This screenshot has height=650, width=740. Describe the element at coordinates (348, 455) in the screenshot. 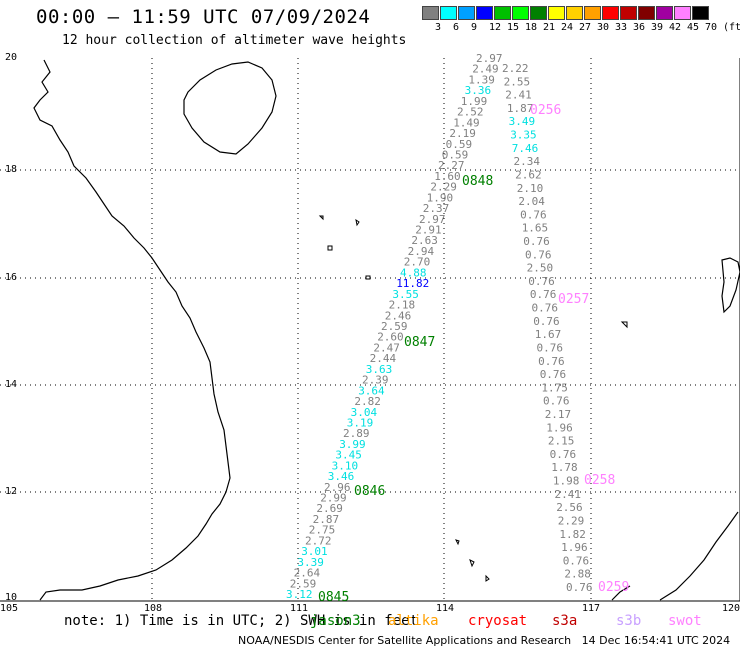

I see `swh-value: 3.45` at that location.